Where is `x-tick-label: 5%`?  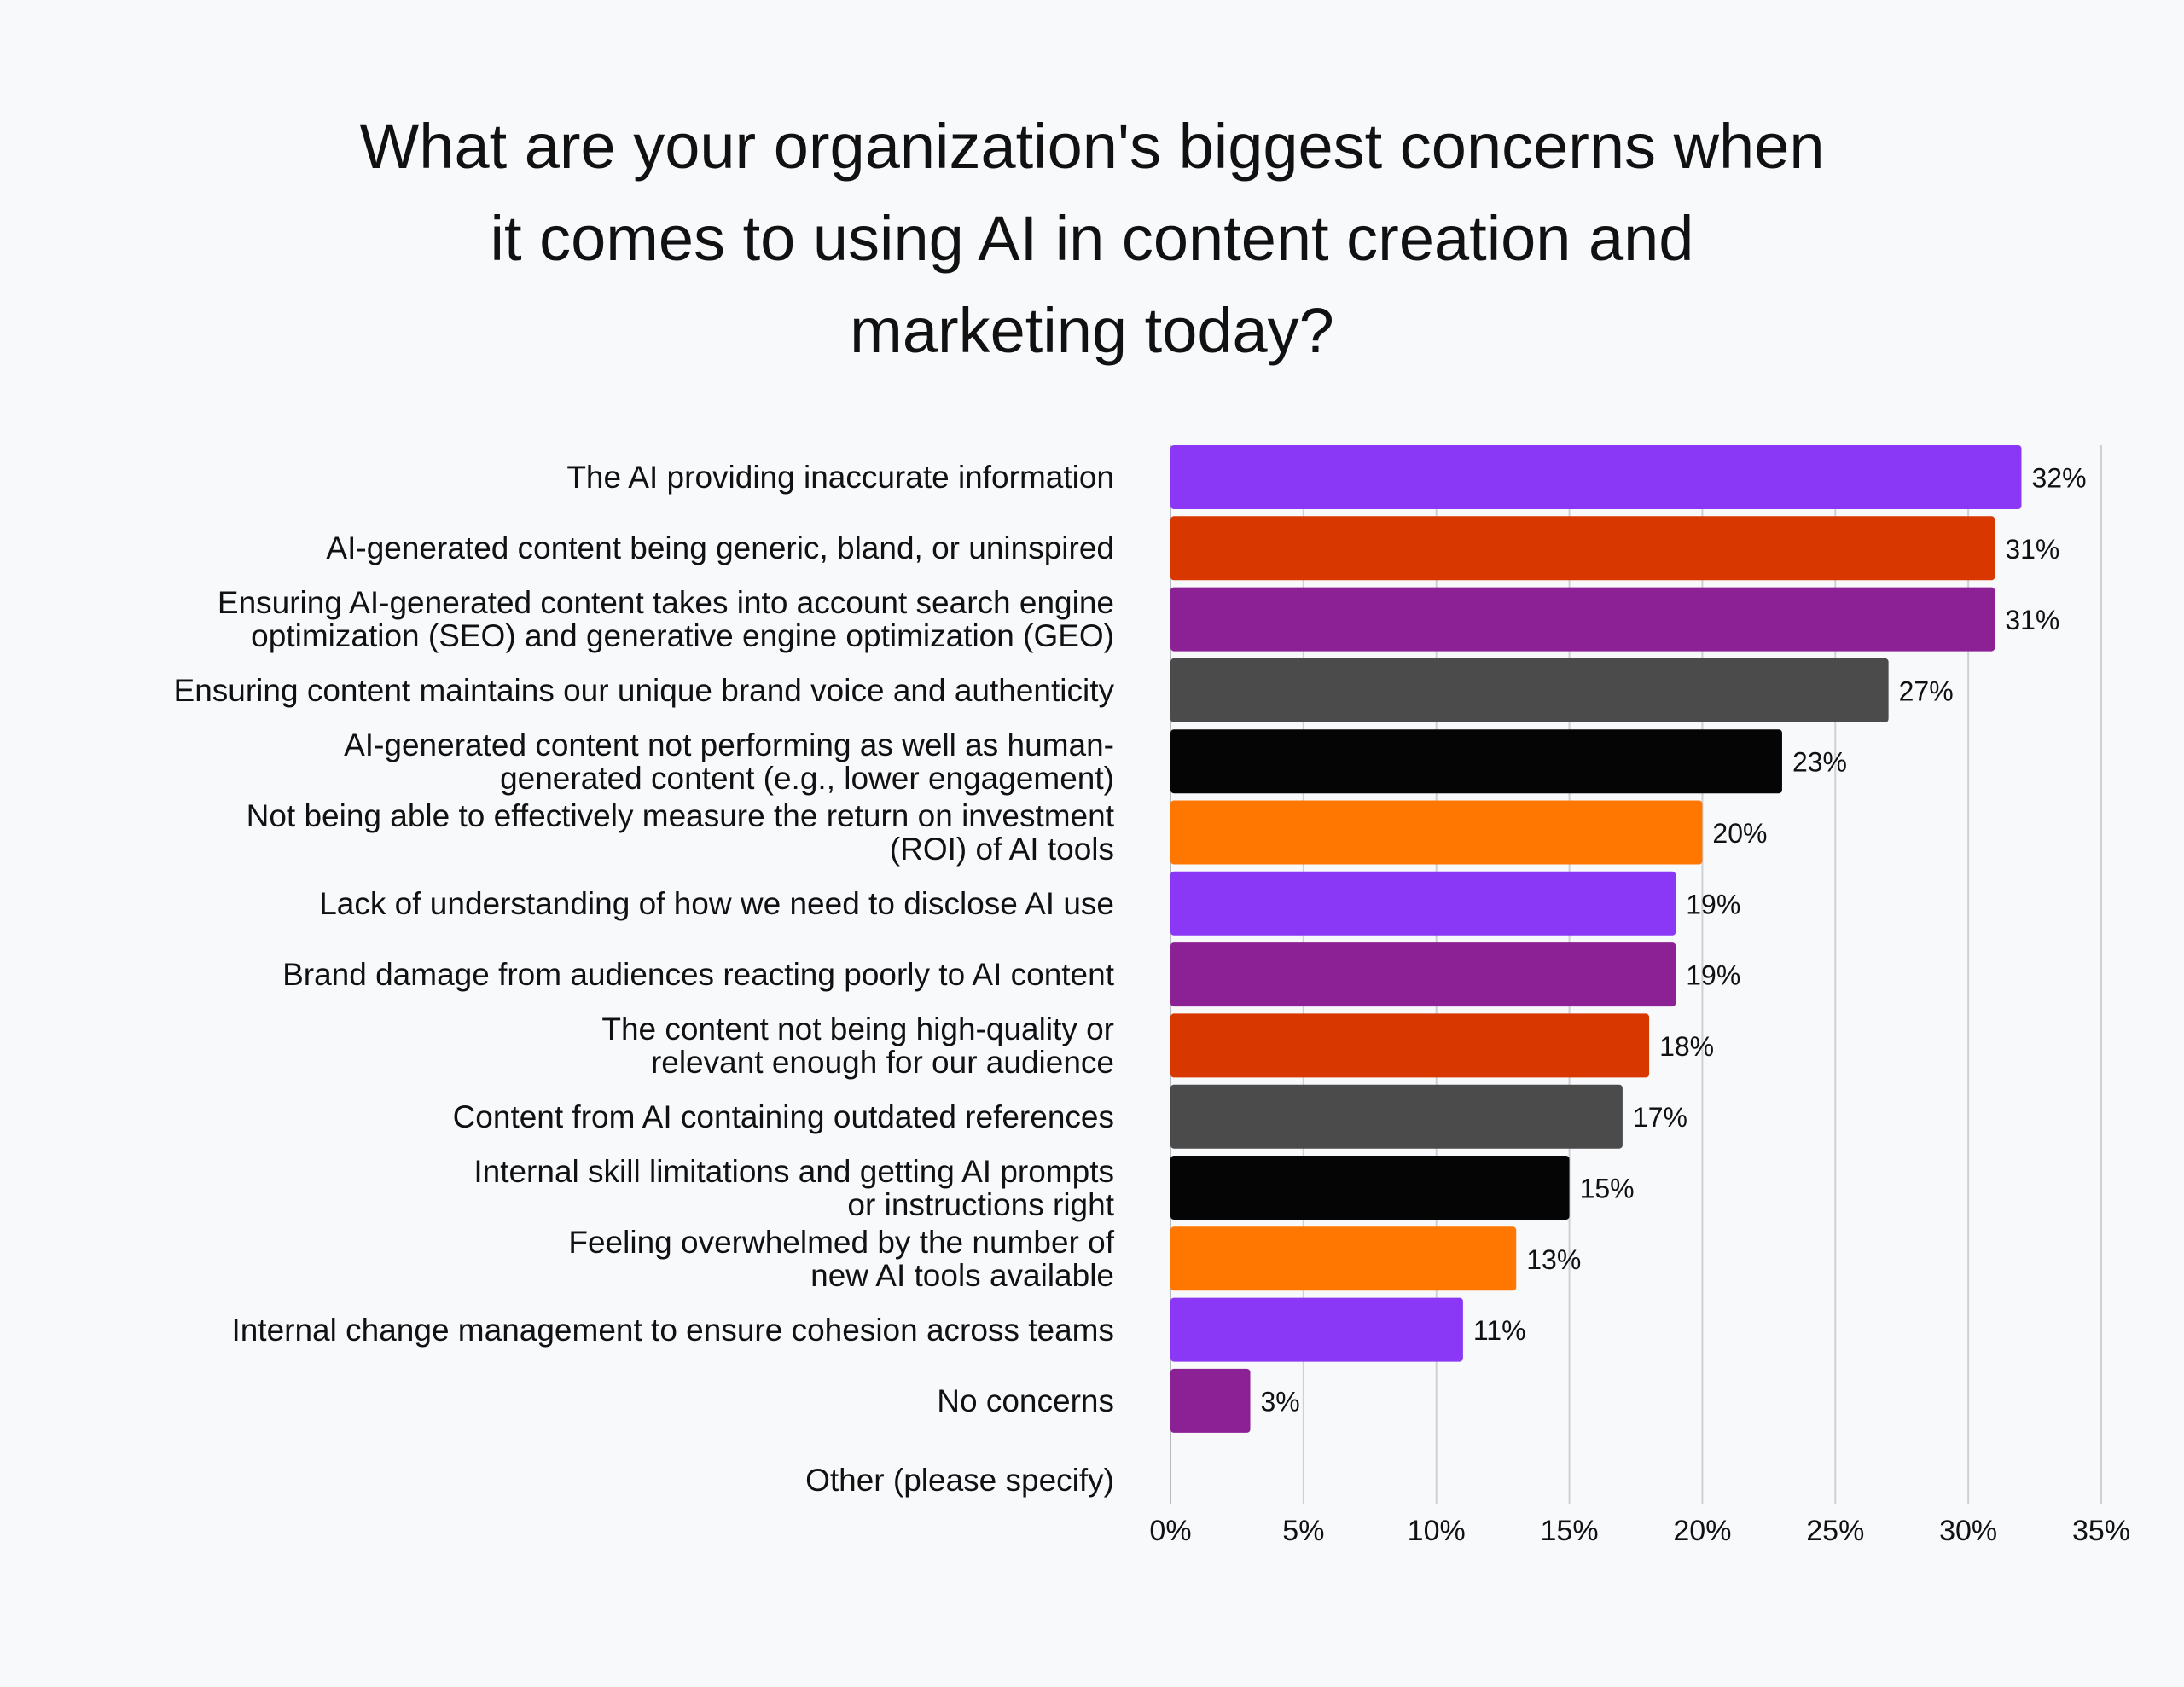
x-tick-label: 5% is located at coordinates (1303, 1531).